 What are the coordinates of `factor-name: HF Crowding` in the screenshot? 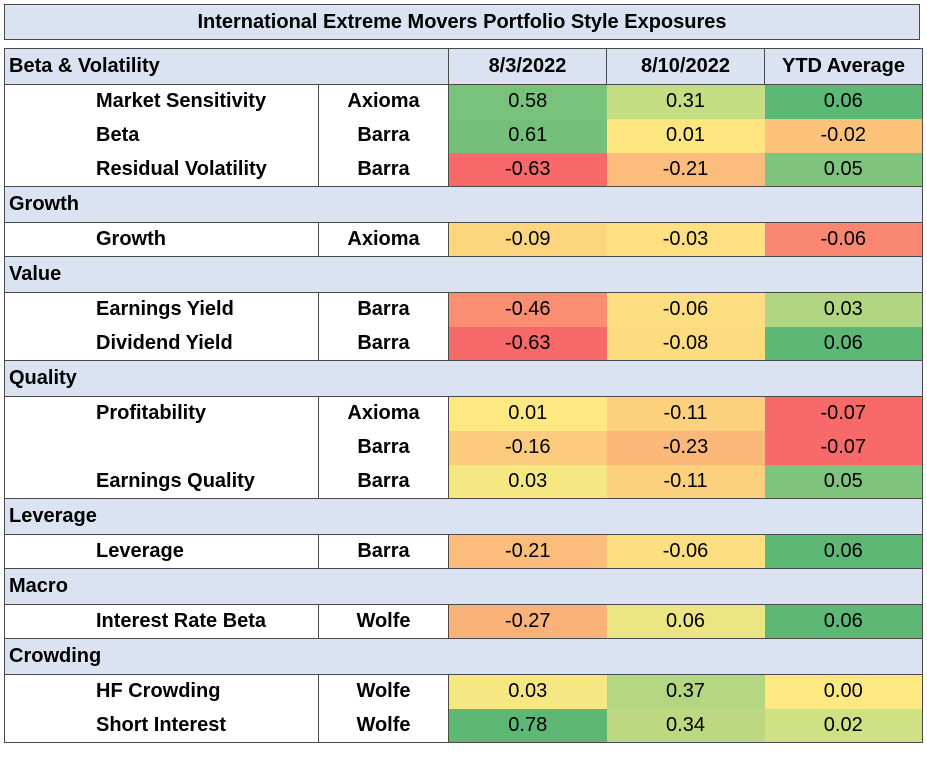 It's located at (161, 691).